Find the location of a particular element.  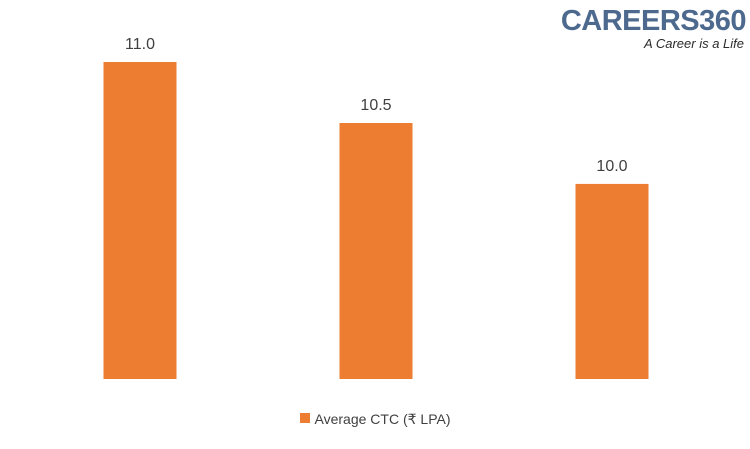

data-label-2: 10.5 is located at coordinates (375, 105).